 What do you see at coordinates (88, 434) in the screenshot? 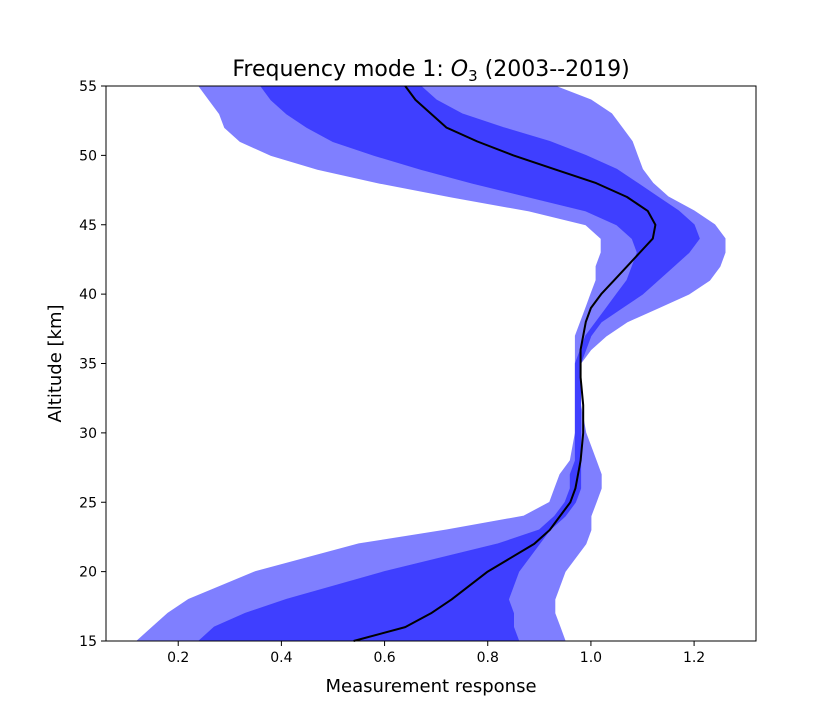
I see `y-tick-label: 30` at bounding box center [88, 434].